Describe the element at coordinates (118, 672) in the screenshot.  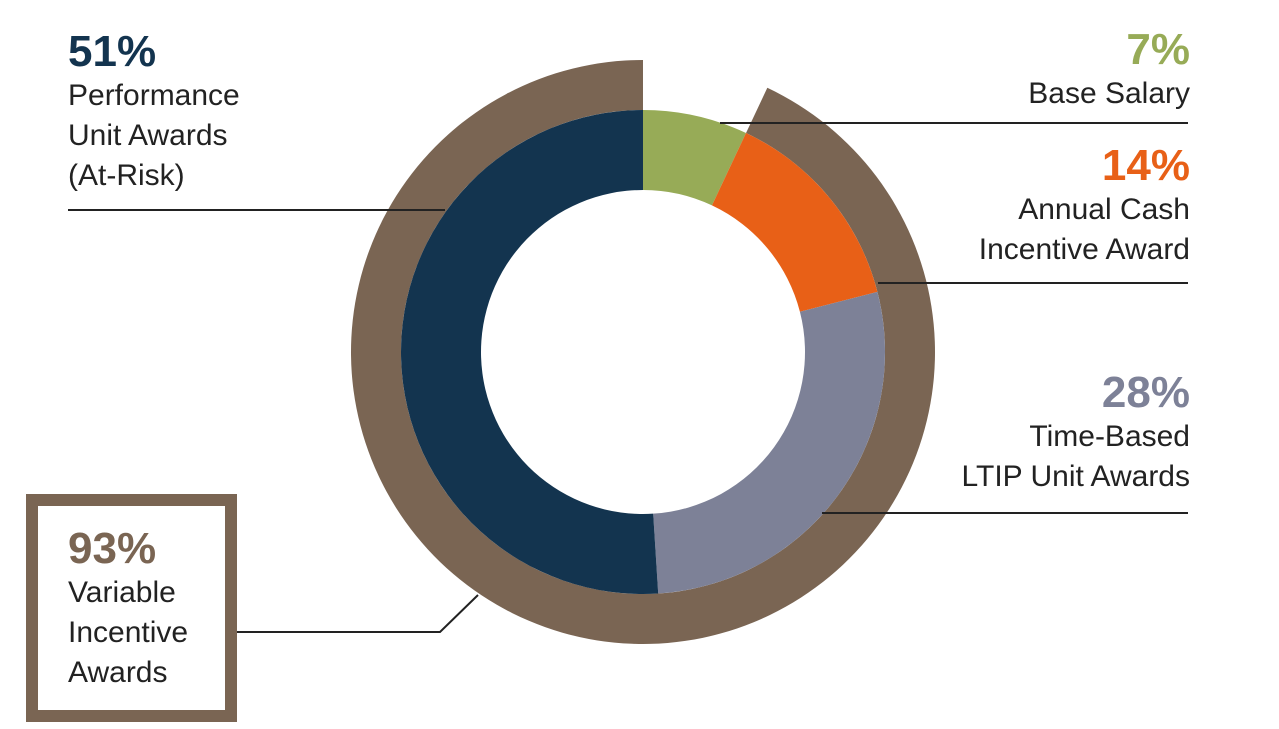
I see `category-label: Awards` at that location.